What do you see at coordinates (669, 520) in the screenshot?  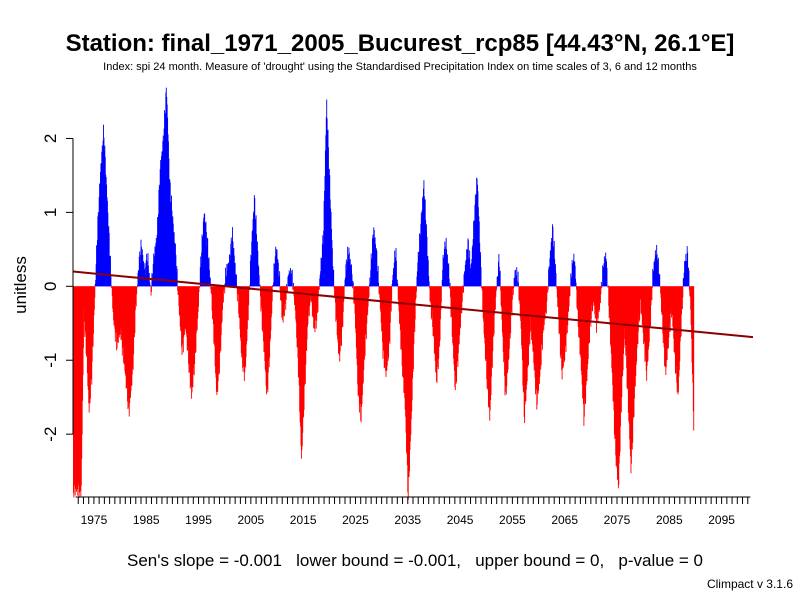 I see `x-tick-label: 2085` at bounding box center [669, 520].